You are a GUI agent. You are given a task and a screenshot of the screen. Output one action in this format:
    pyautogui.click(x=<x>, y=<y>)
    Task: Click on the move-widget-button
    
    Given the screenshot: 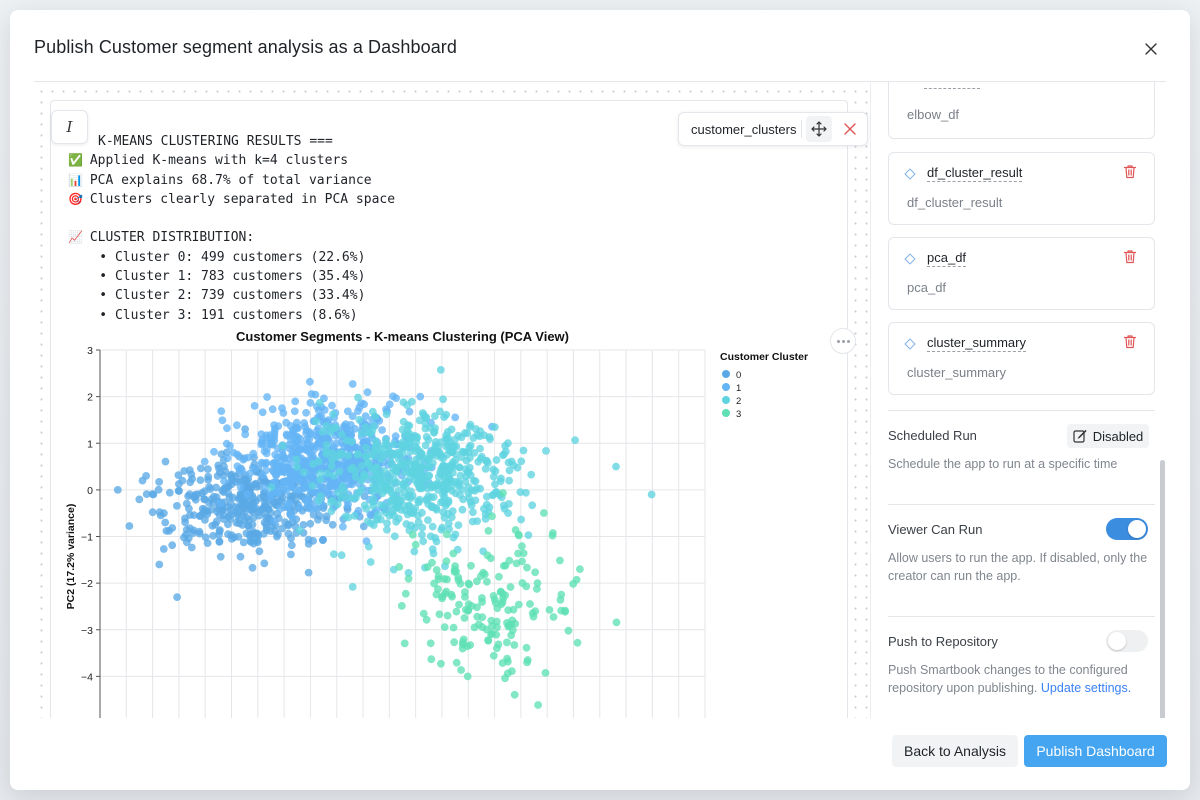 What is the action you would take?
    pyautogui.click(x=819, y=129)
    